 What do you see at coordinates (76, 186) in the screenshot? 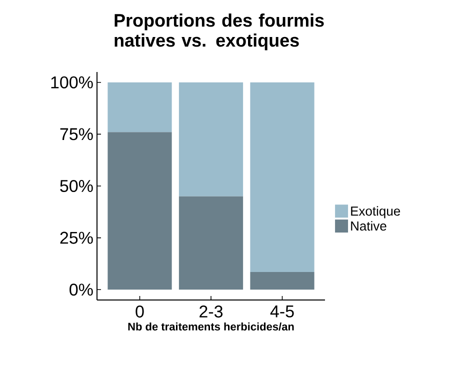
I see `y-tick-label: 50%` at bounding box center [76, 186].